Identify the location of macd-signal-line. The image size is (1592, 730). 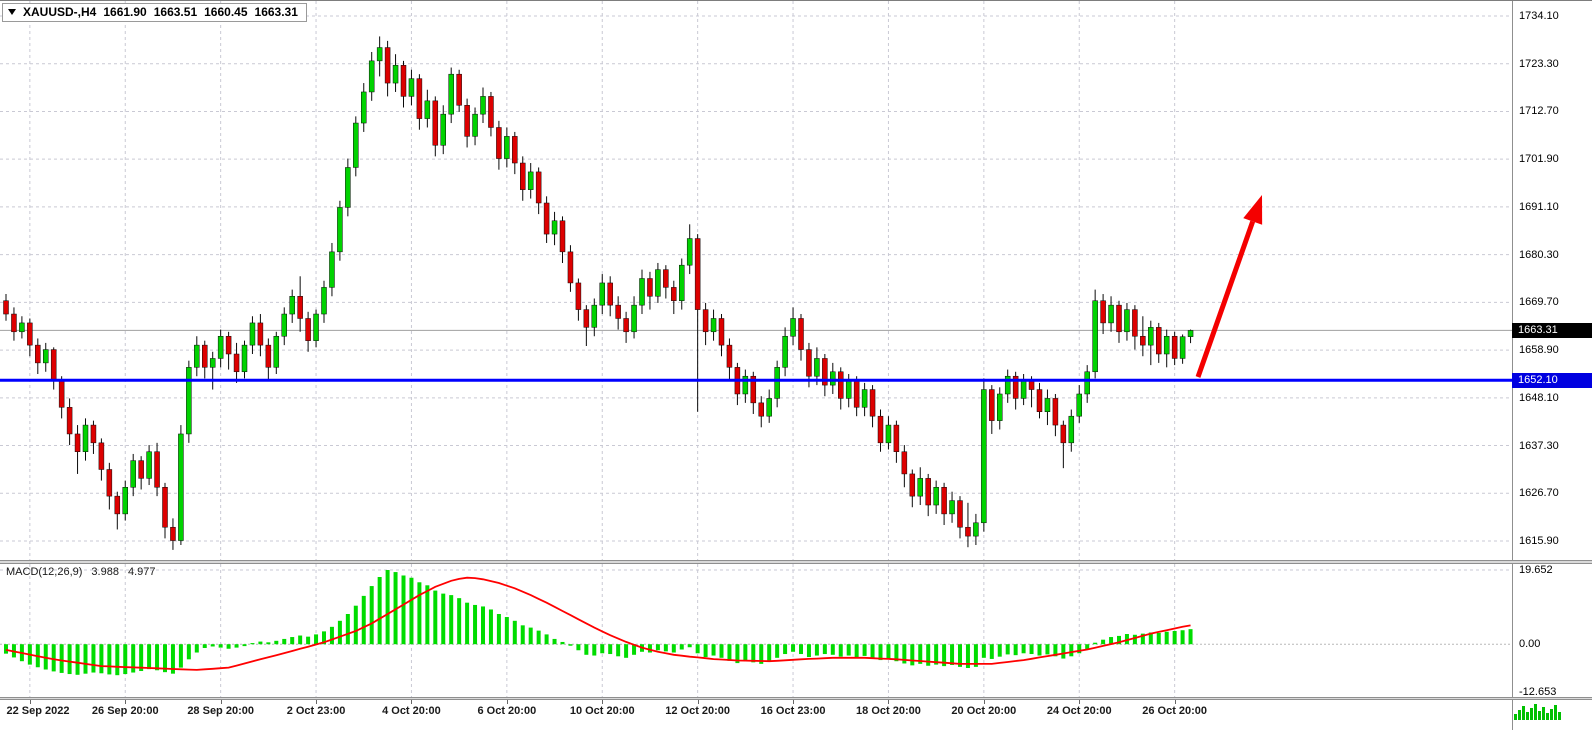
(598, 623).